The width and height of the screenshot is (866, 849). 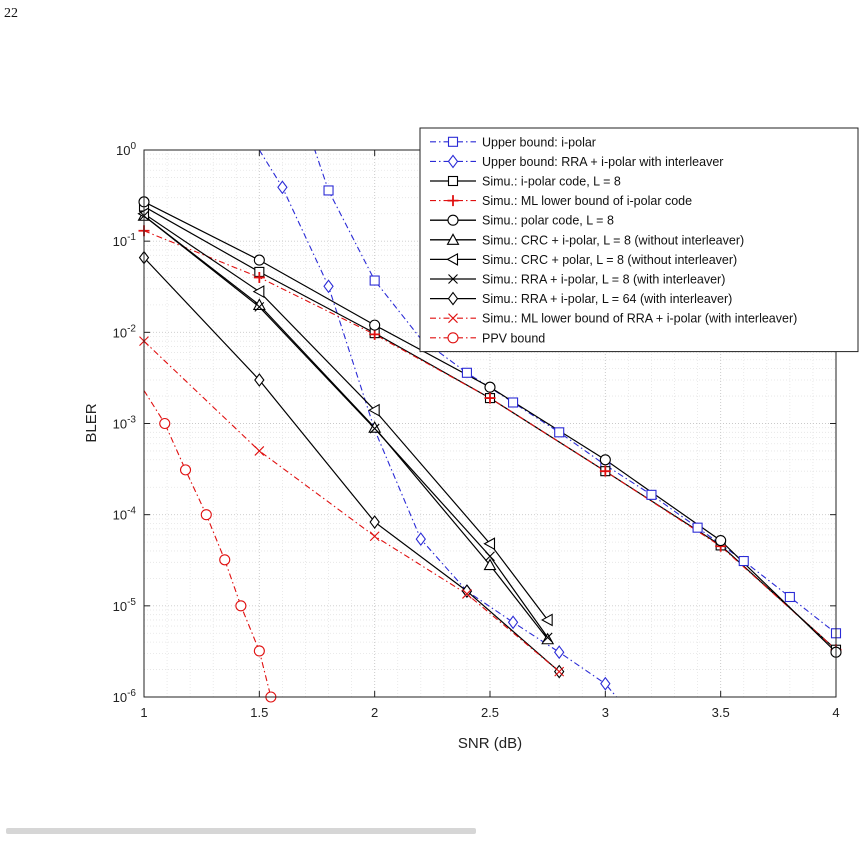 What do you see at coordinates (125, 514) in the screenshot?
I see `y-tick-label: 10⁻⁴` at bounding box center [125, 514].